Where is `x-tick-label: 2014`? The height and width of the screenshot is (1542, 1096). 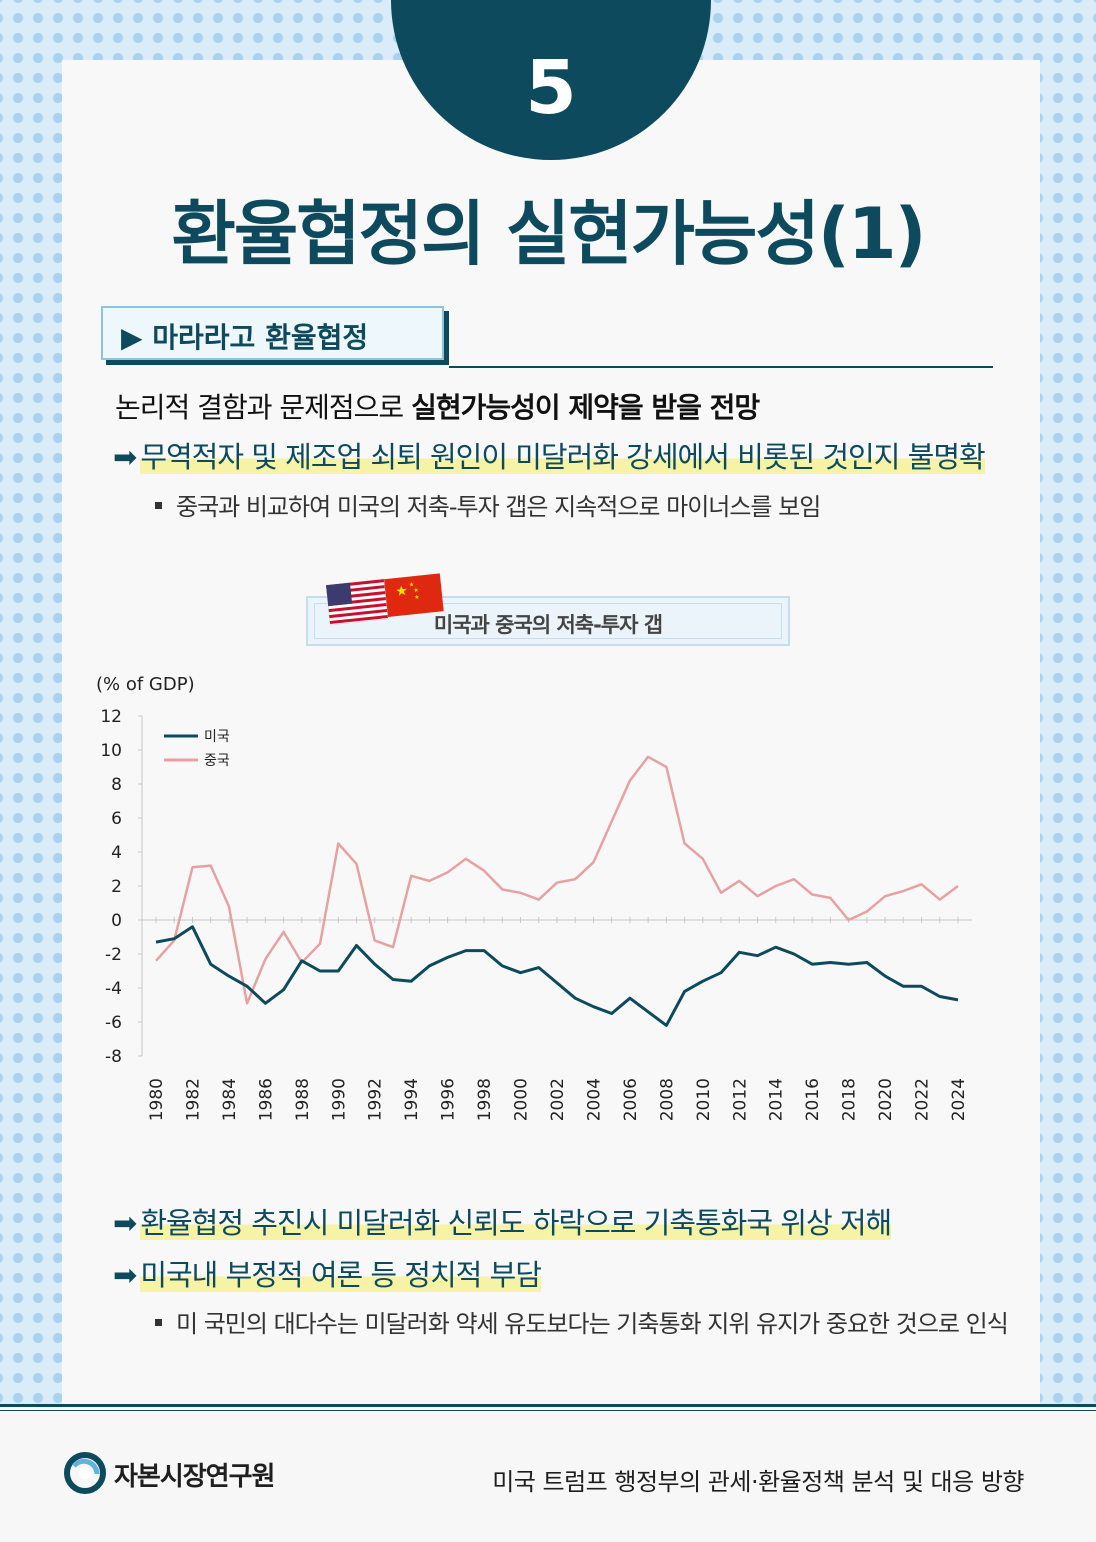 x-tick-label: 2014 is located at coordinates (777, 1099).